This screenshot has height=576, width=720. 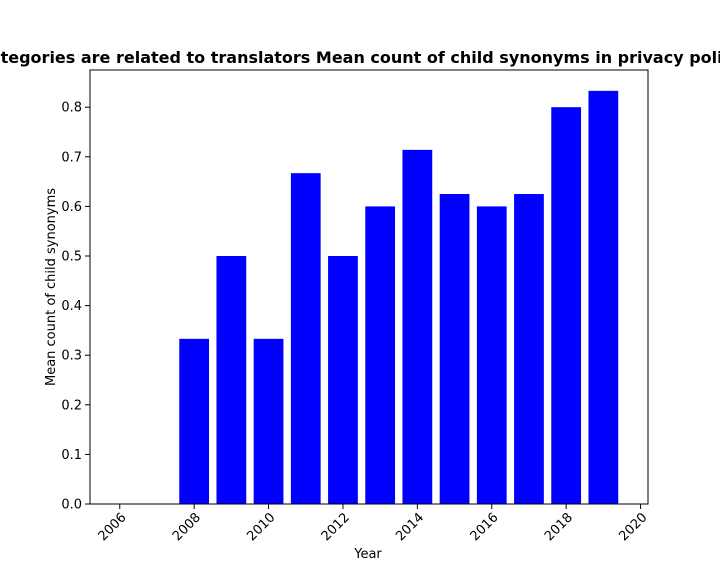 What do you see at coordinates (343, 380) in the screenshot?
I see `bar-2012` at bounding box center [343, 380].